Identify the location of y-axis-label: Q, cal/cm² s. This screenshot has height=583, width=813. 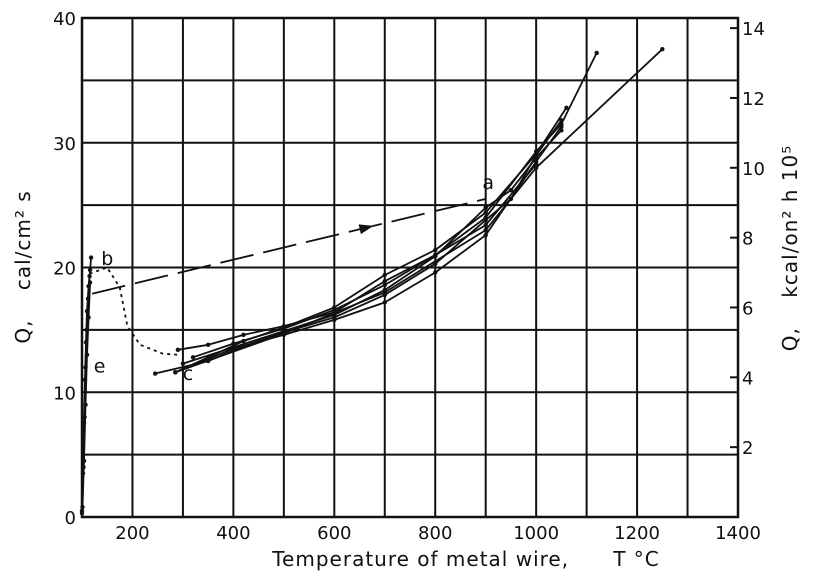
(23, 266).